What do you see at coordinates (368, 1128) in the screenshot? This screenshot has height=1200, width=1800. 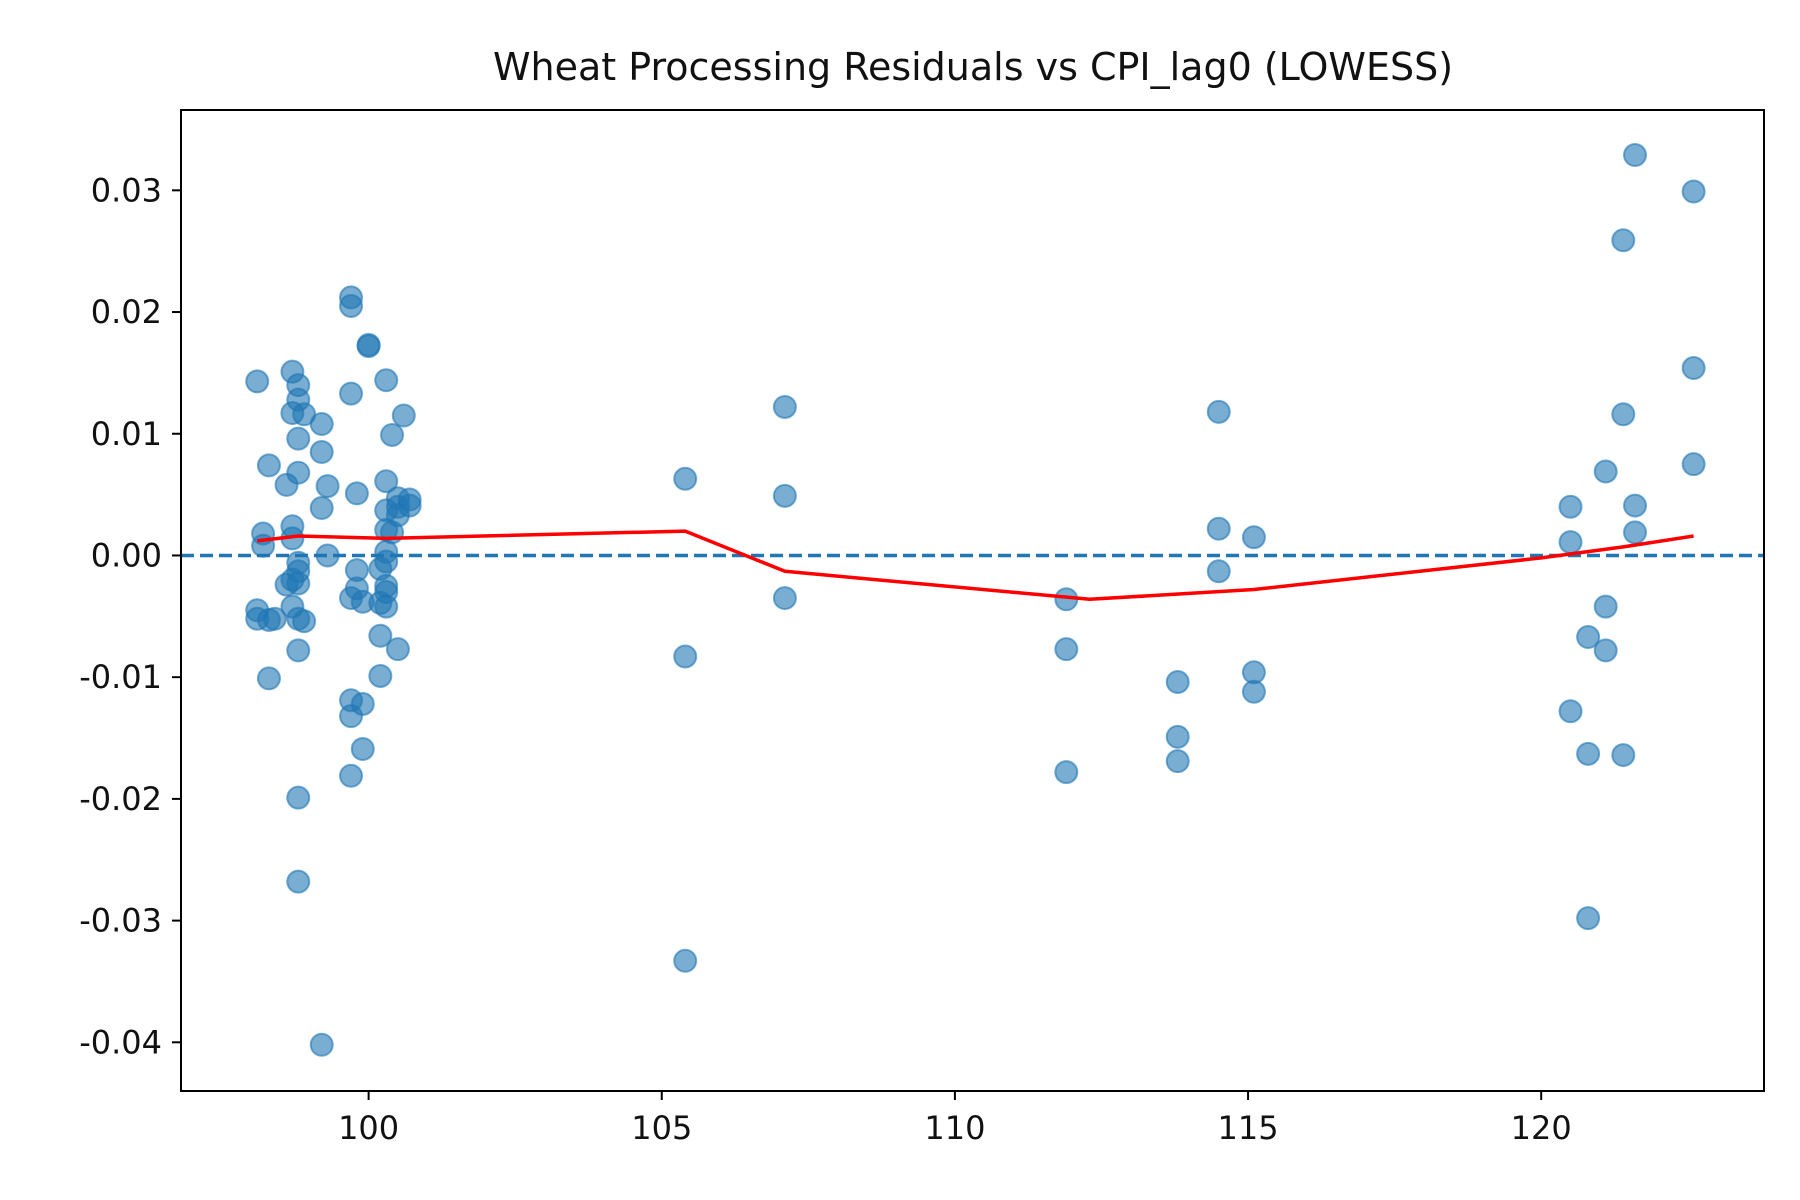 I see `x-tick-label: 100` at bounding box center [368, 1128].